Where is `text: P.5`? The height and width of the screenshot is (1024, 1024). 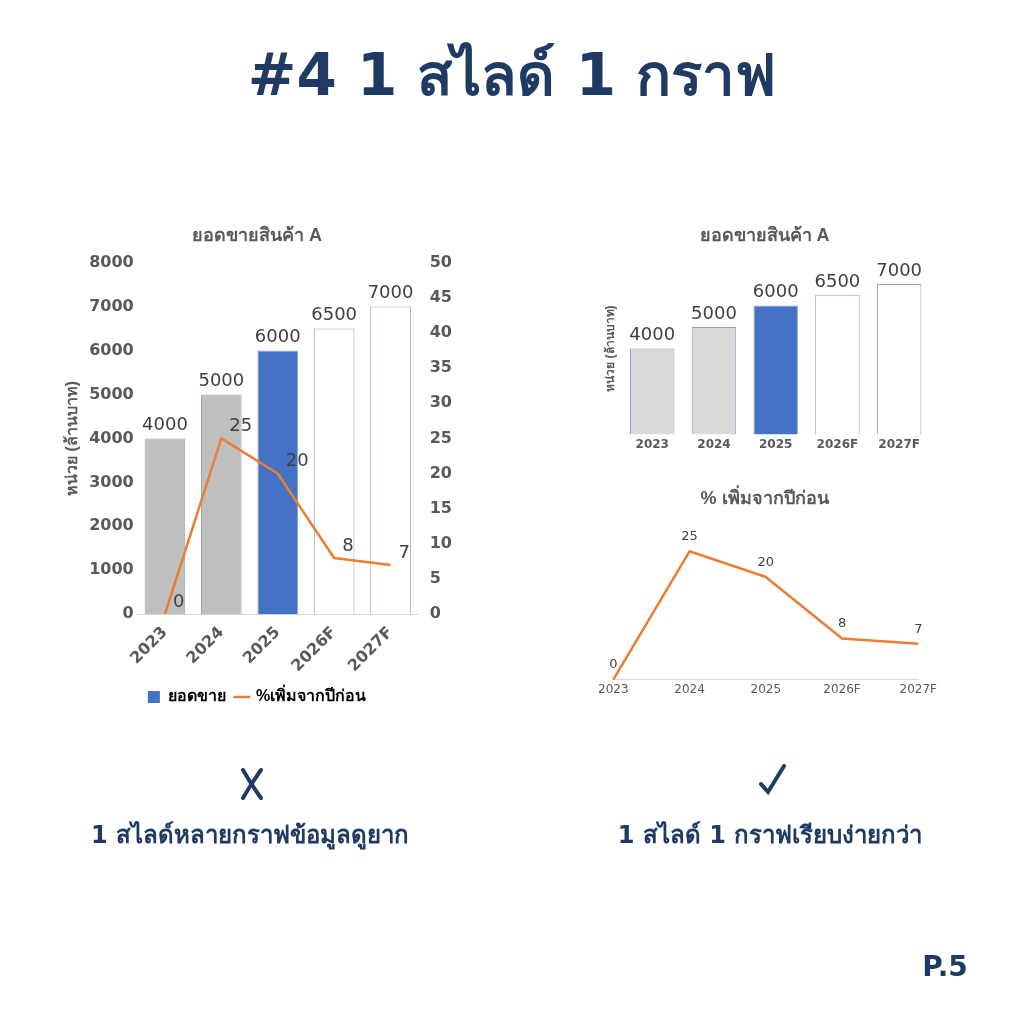 text: P.5 is located at coordinates (945, 966).